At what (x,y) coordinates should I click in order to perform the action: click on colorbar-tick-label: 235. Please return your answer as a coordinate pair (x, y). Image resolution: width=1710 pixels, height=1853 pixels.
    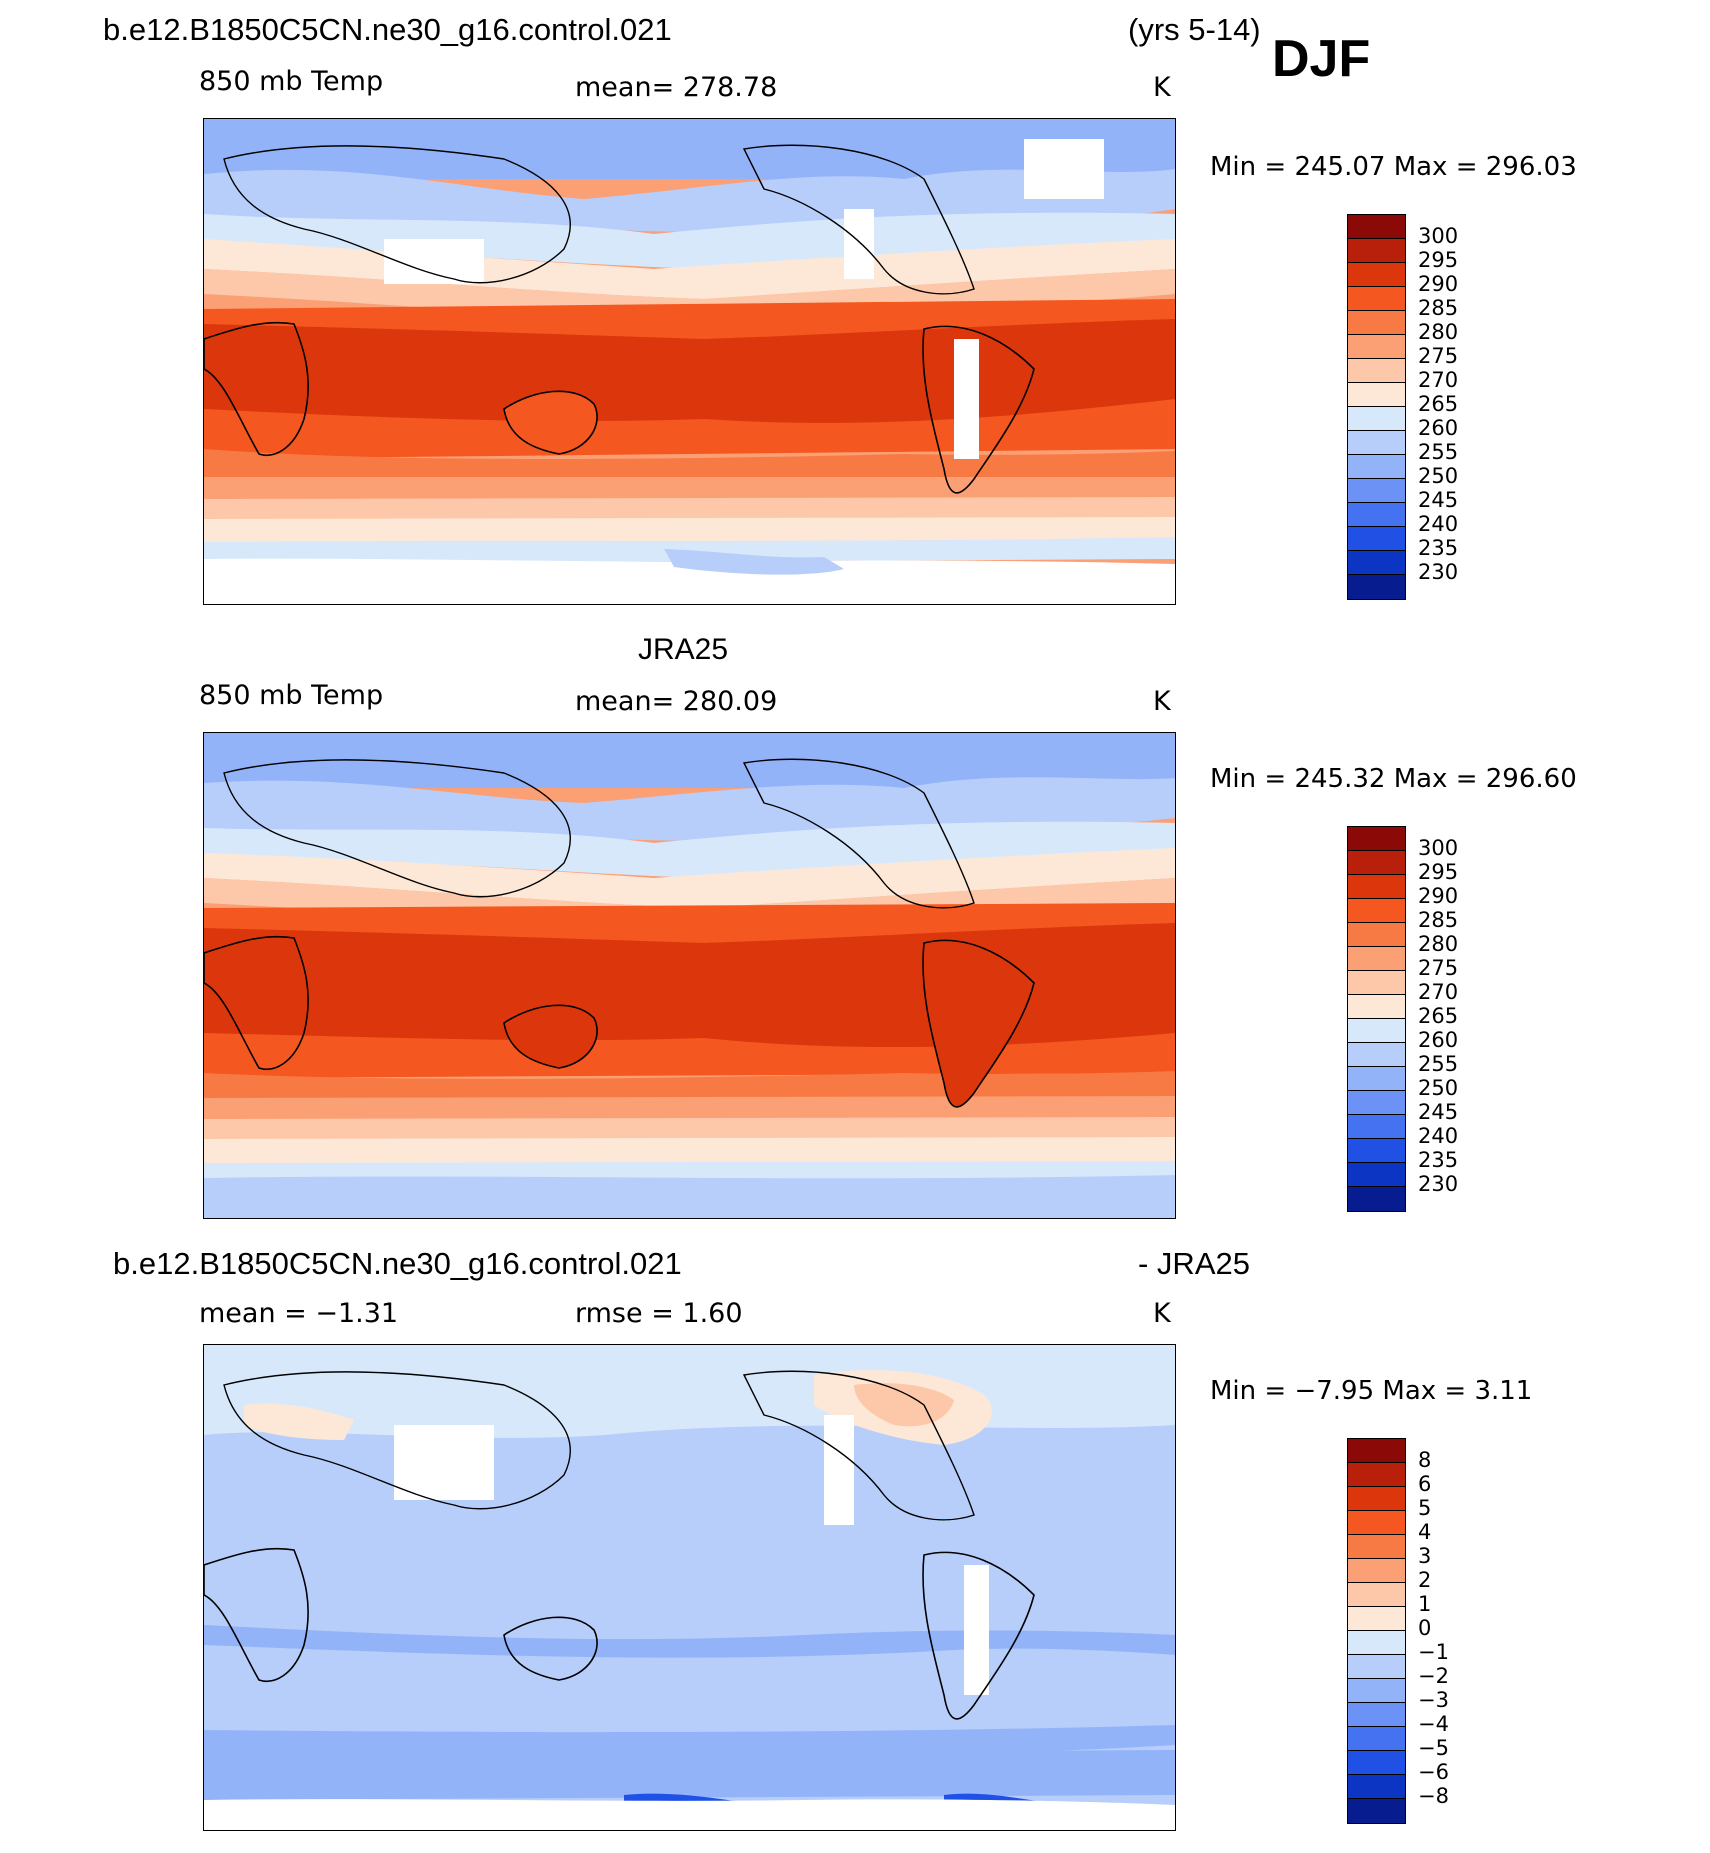
    Looking at the image, I should click on (1438, 548).